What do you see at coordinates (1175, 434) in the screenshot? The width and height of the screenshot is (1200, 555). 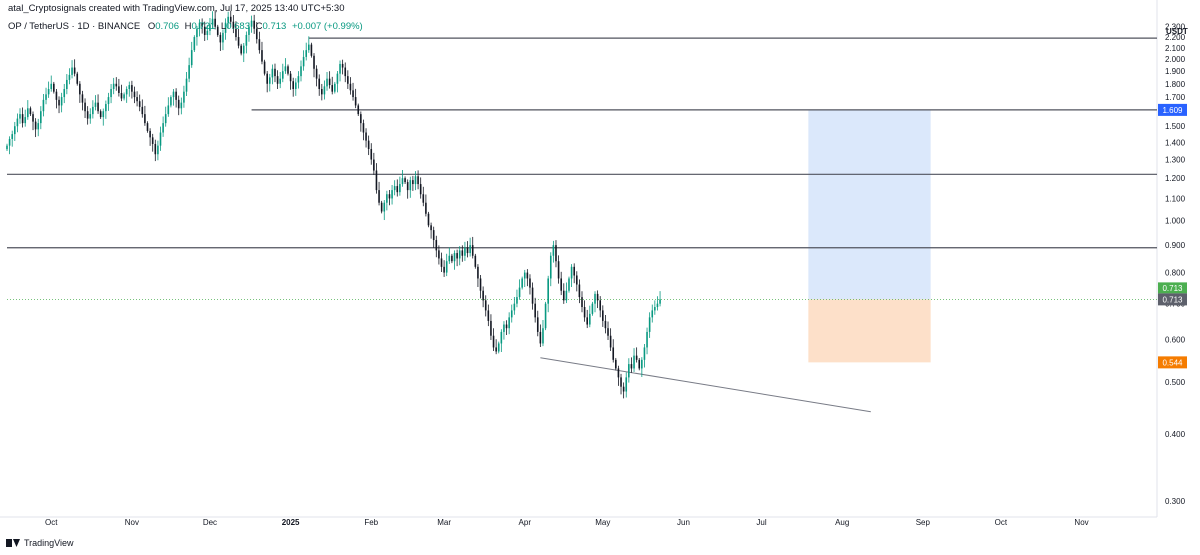 I see `y-tick-label: 0.400` at bounding box center [1175, 434].